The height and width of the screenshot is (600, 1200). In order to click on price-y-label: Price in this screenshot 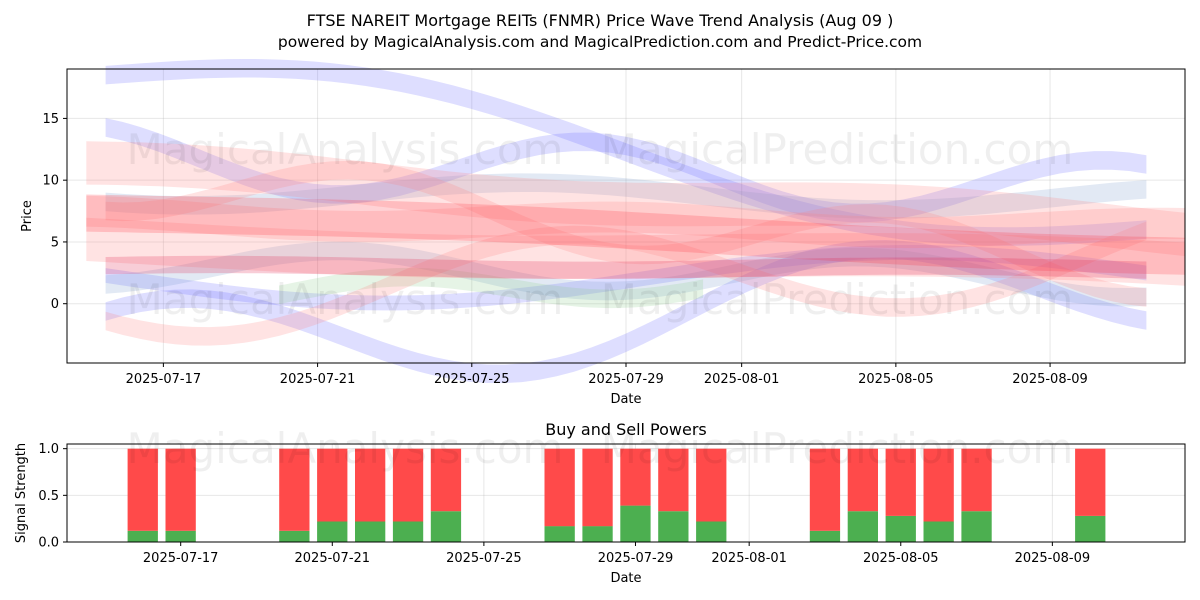, I will do `click(27, 216)`.